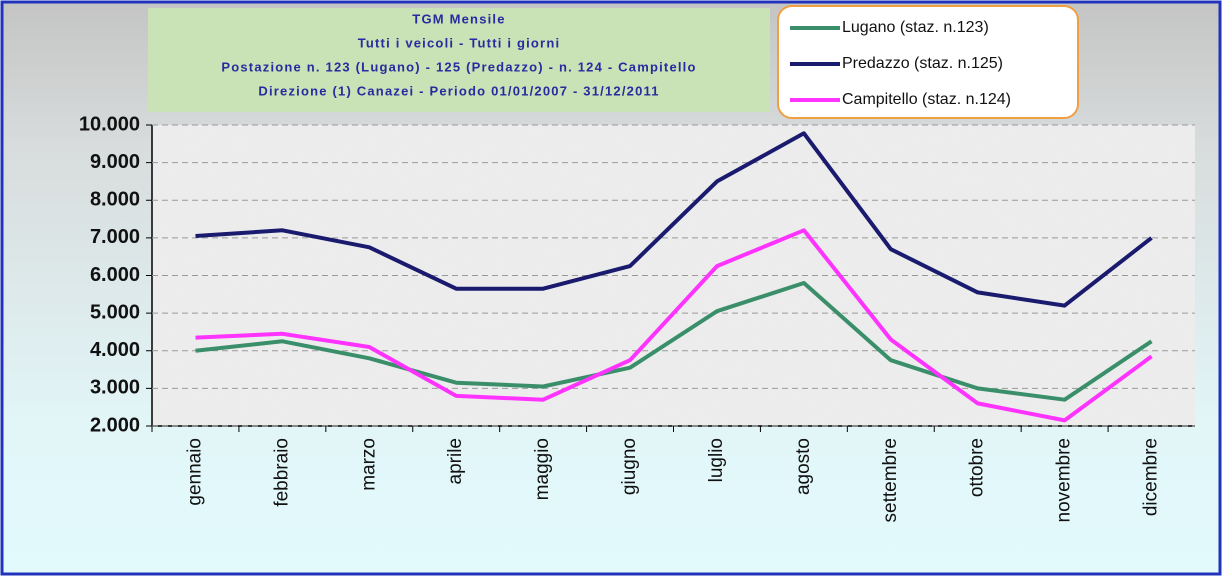 Image resolution: width=1224 pixels, height=578 pixels. I want to click on y-tick-label: 9.000, so click(115, 162).